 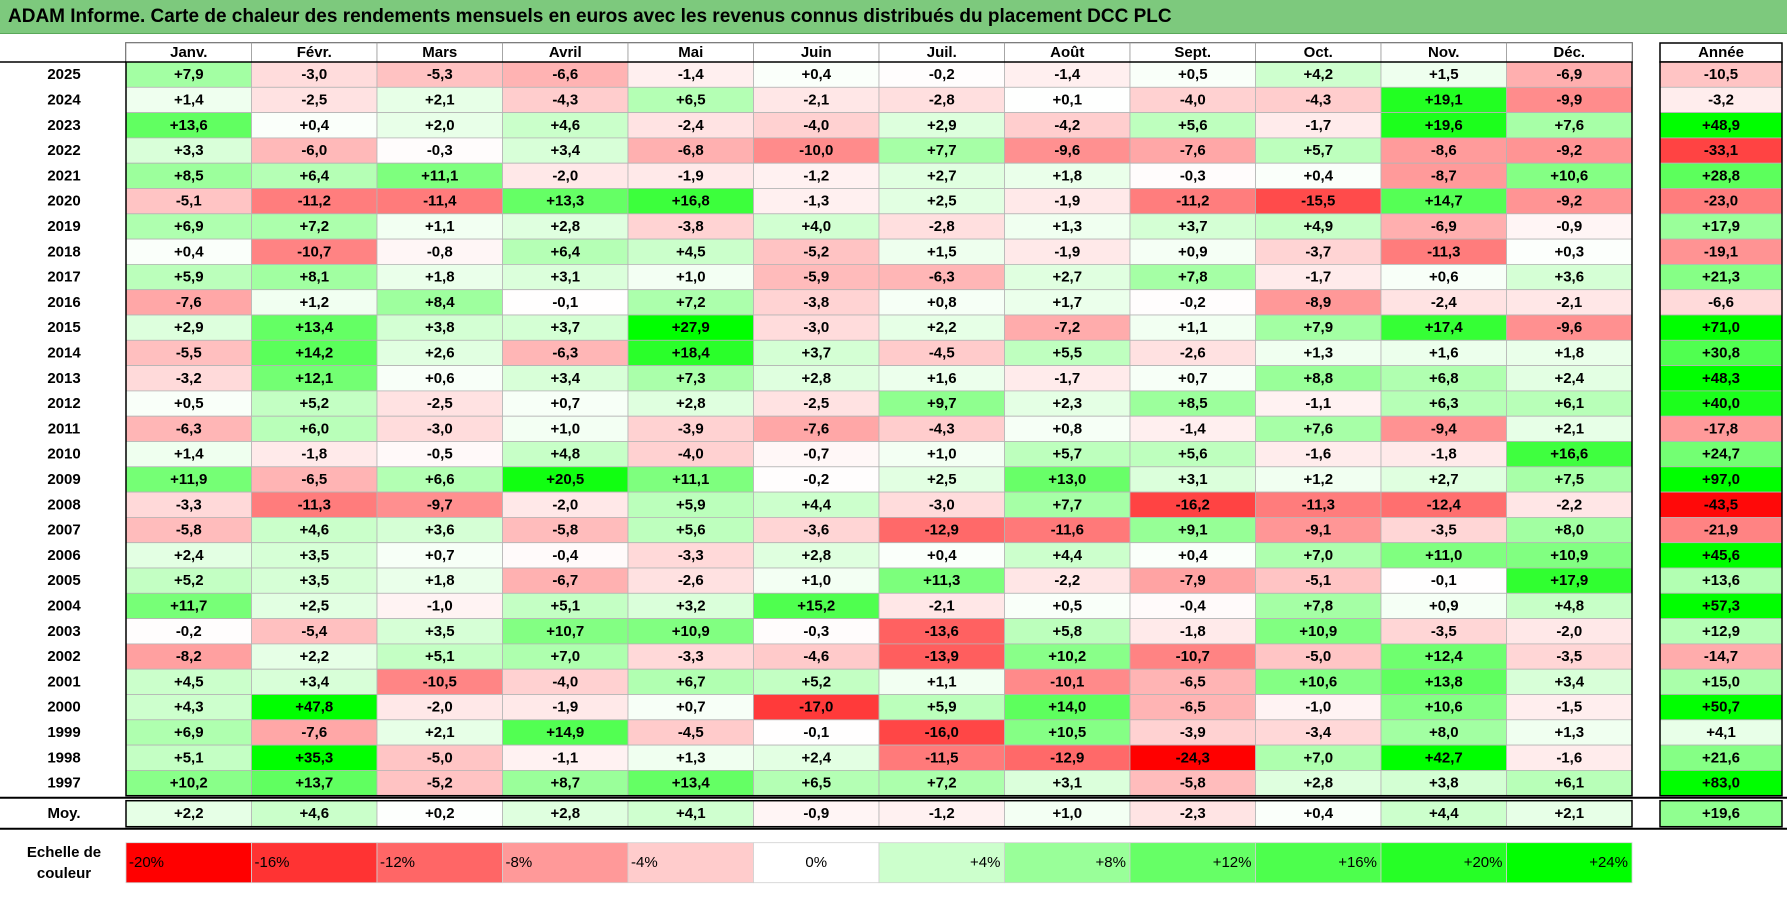 What do you see at coordinates (1318, 605) in the screenshot?
I see `heat-cell-value: +7,8` at bounding box center [1318, 605].